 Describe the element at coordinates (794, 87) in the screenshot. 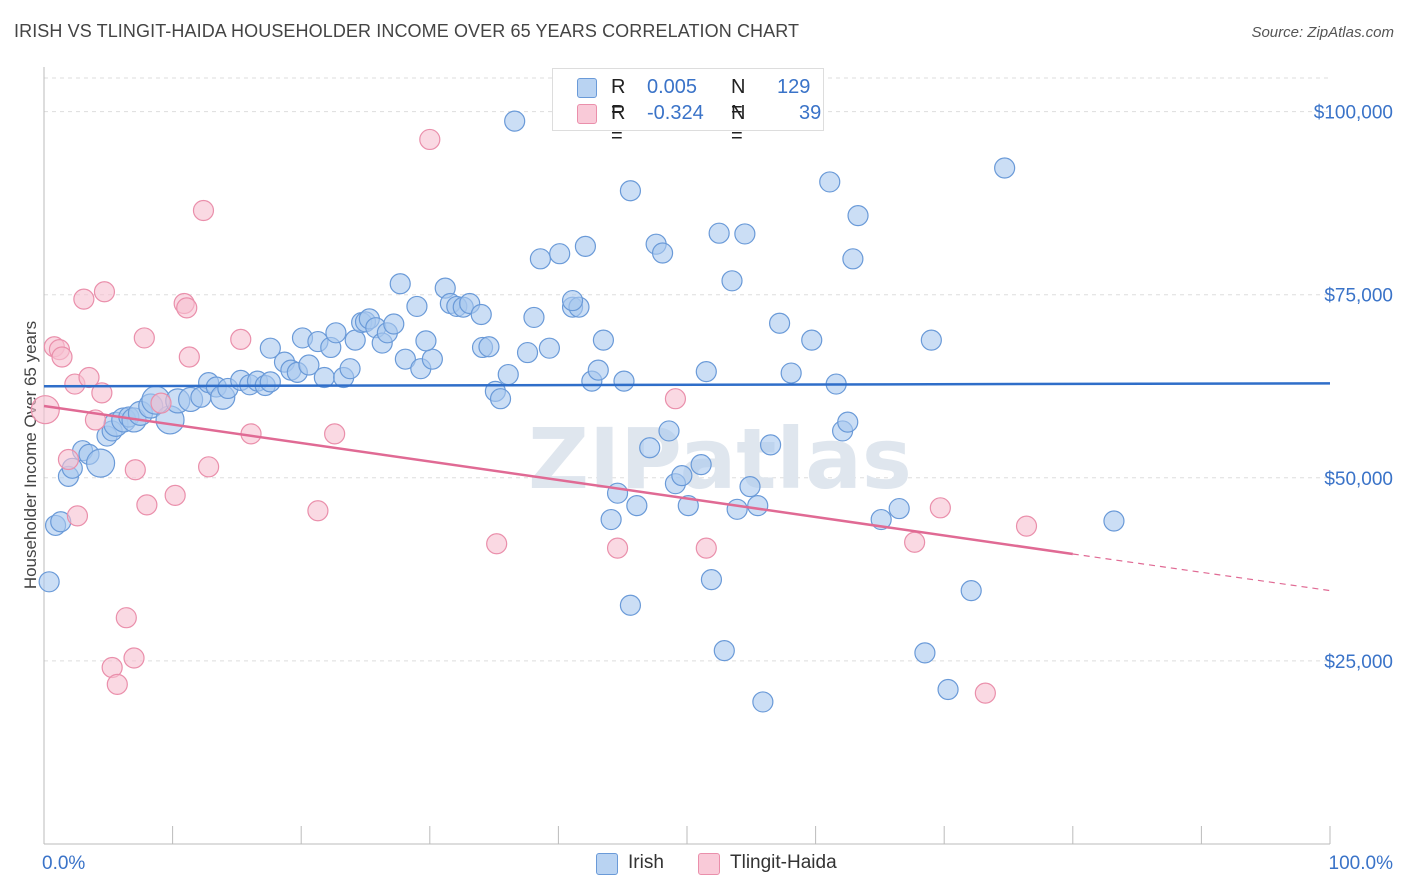

I see `n-value: 129` at that location.